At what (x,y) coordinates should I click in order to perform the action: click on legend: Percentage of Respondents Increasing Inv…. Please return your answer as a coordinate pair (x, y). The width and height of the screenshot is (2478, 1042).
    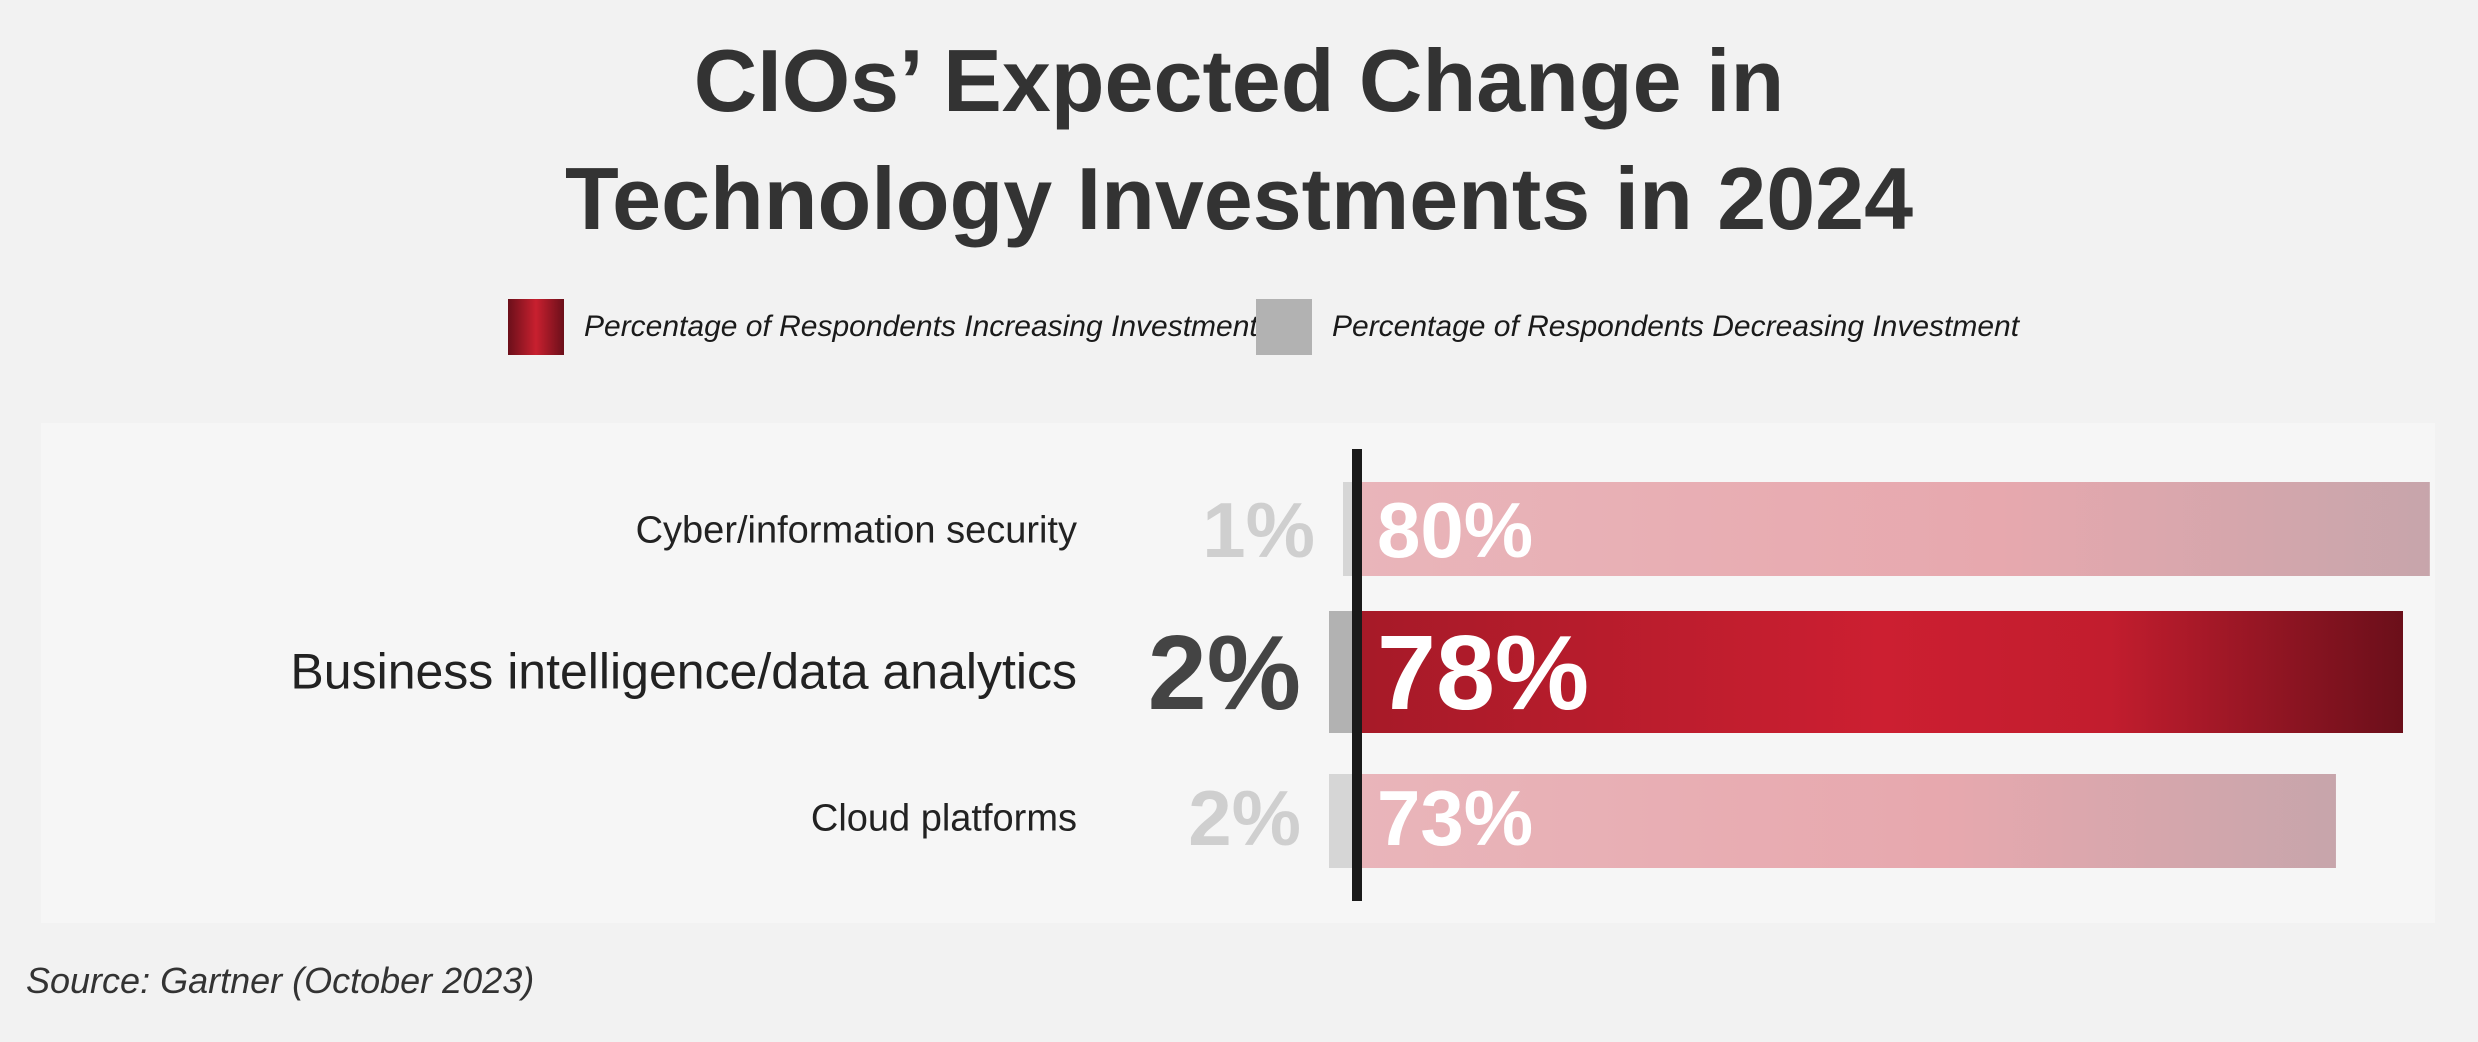
    Looking at the image, I should click on (1239, 327).